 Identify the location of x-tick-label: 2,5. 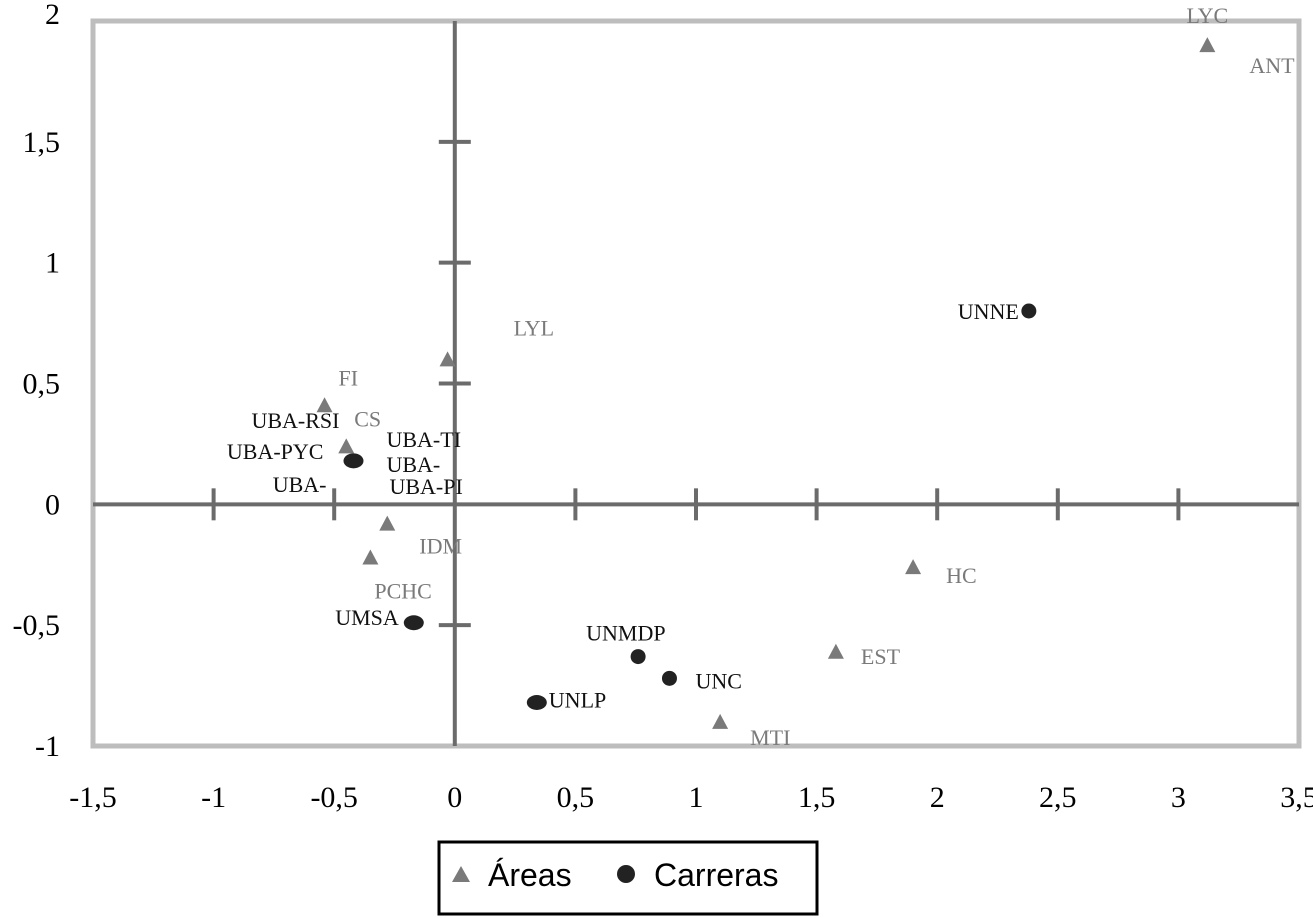
(1058, 797).